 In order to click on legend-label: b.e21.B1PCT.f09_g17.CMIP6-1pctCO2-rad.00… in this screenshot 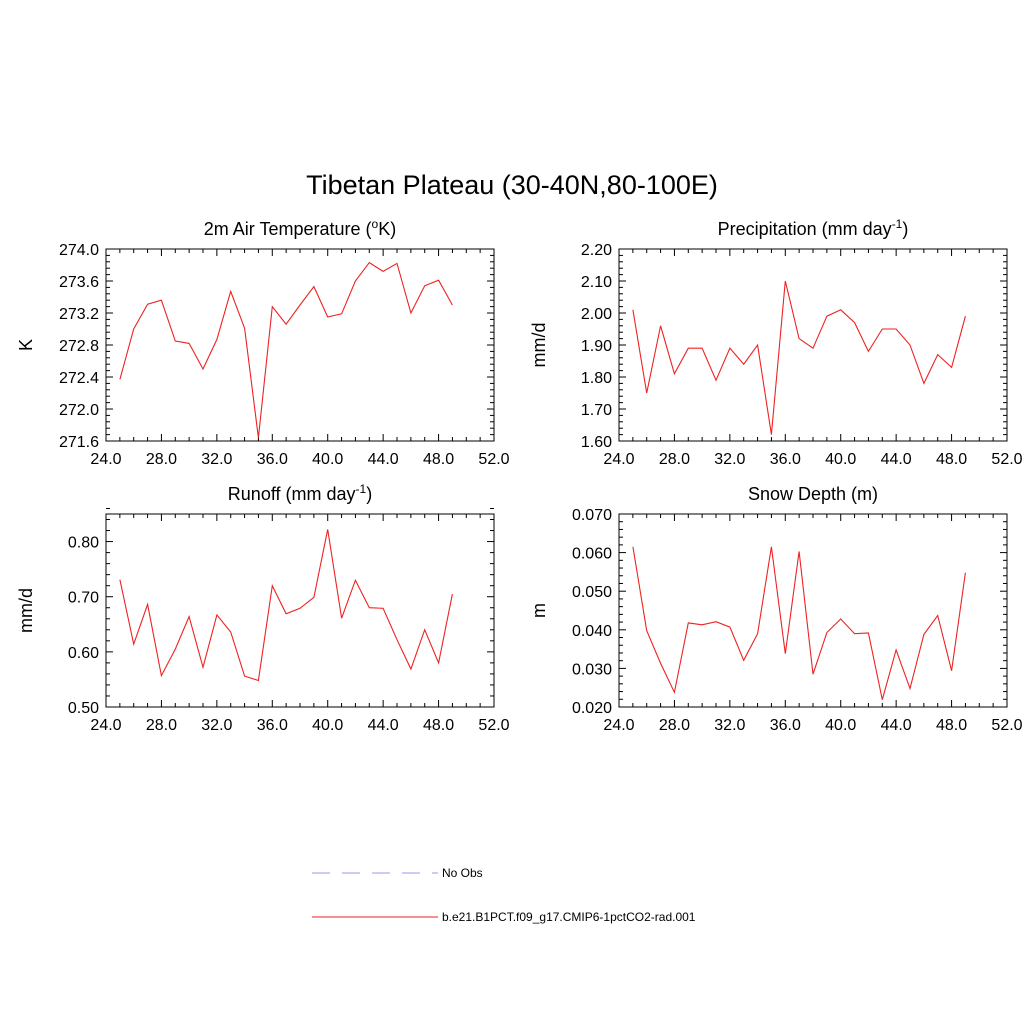, I will do `click(569, 917)`.